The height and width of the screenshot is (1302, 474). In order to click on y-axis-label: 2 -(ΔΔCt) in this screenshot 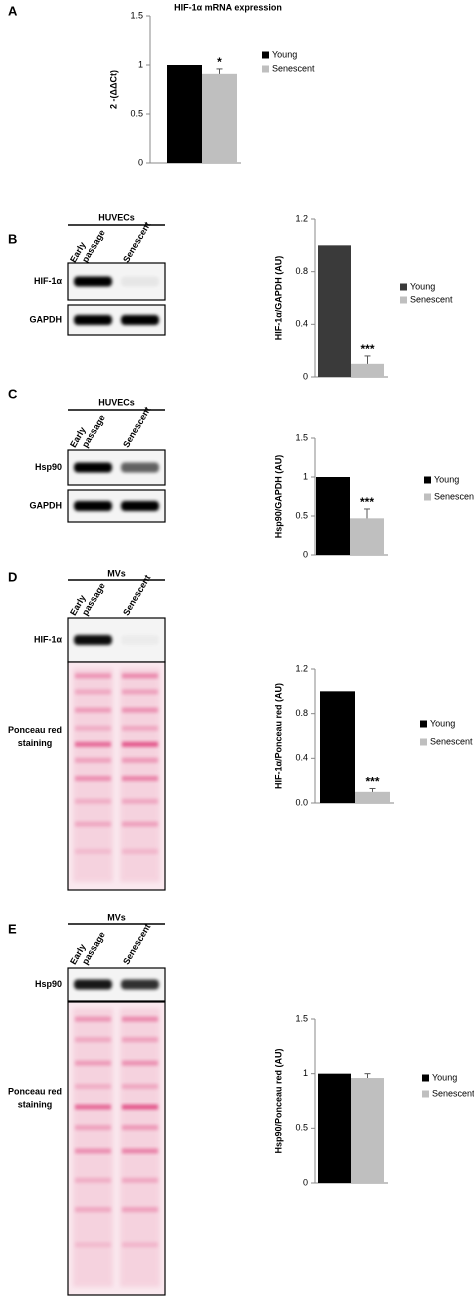, I will do `click(113, 89)`.